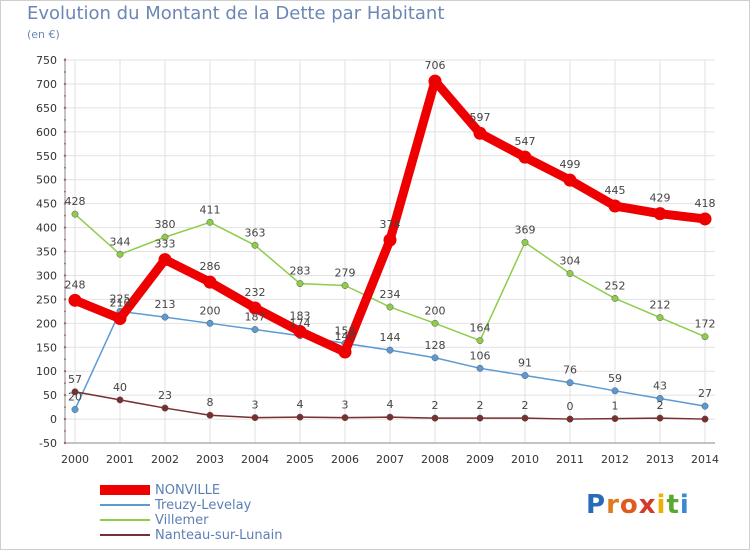  I want to click on data-label: 418, so click(705, 203).